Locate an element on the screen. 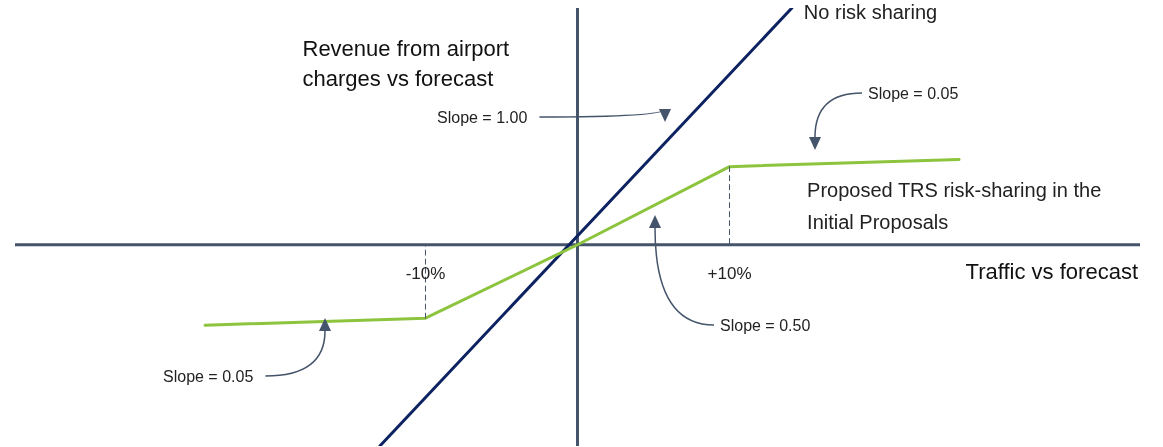 This screenshot has height=447, width=1163. annotation: Slope = 0.50 is located at coordinates (765, 325).